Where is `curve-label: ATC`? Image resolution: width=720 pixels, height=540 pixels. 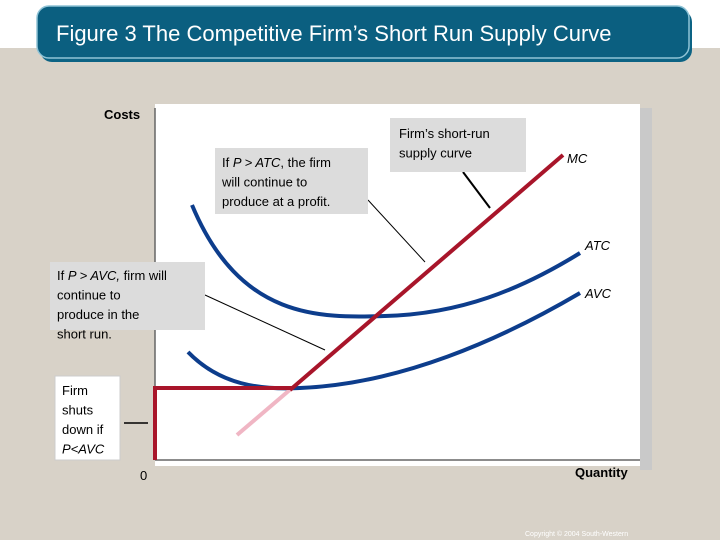
curve-label: ATC is located at coordinates (597, 245).